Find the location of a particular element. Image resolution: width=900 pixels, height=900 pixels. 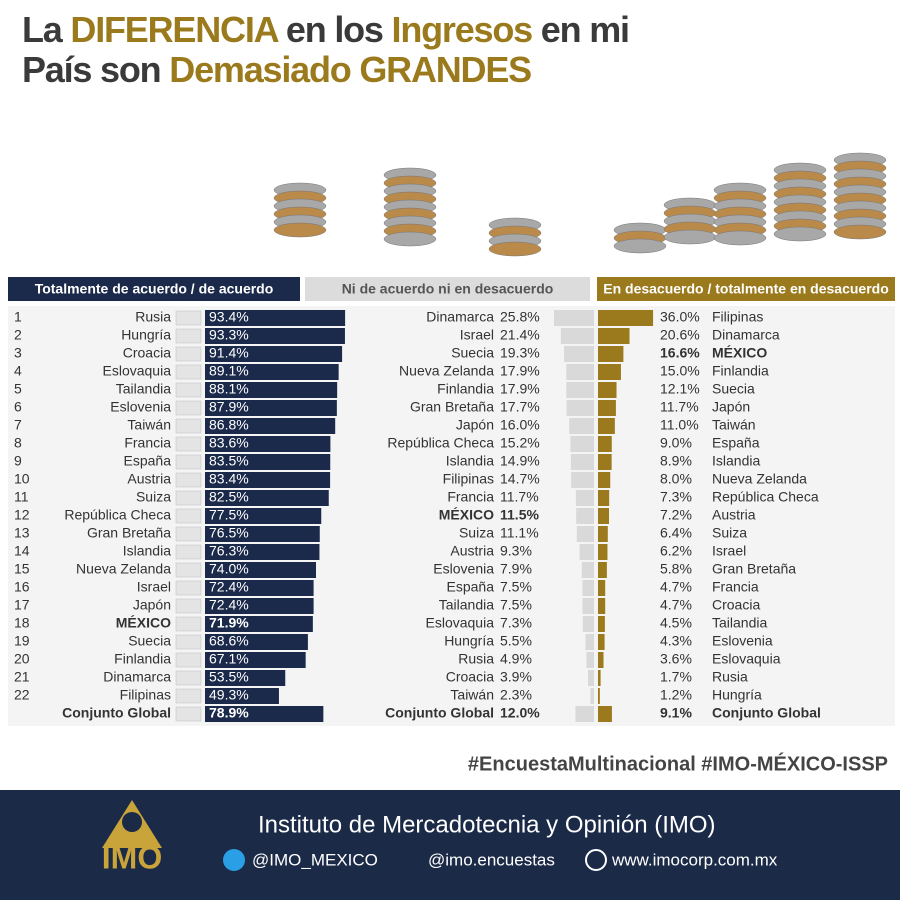

country: República Checa is located at coordinates (440, 443).